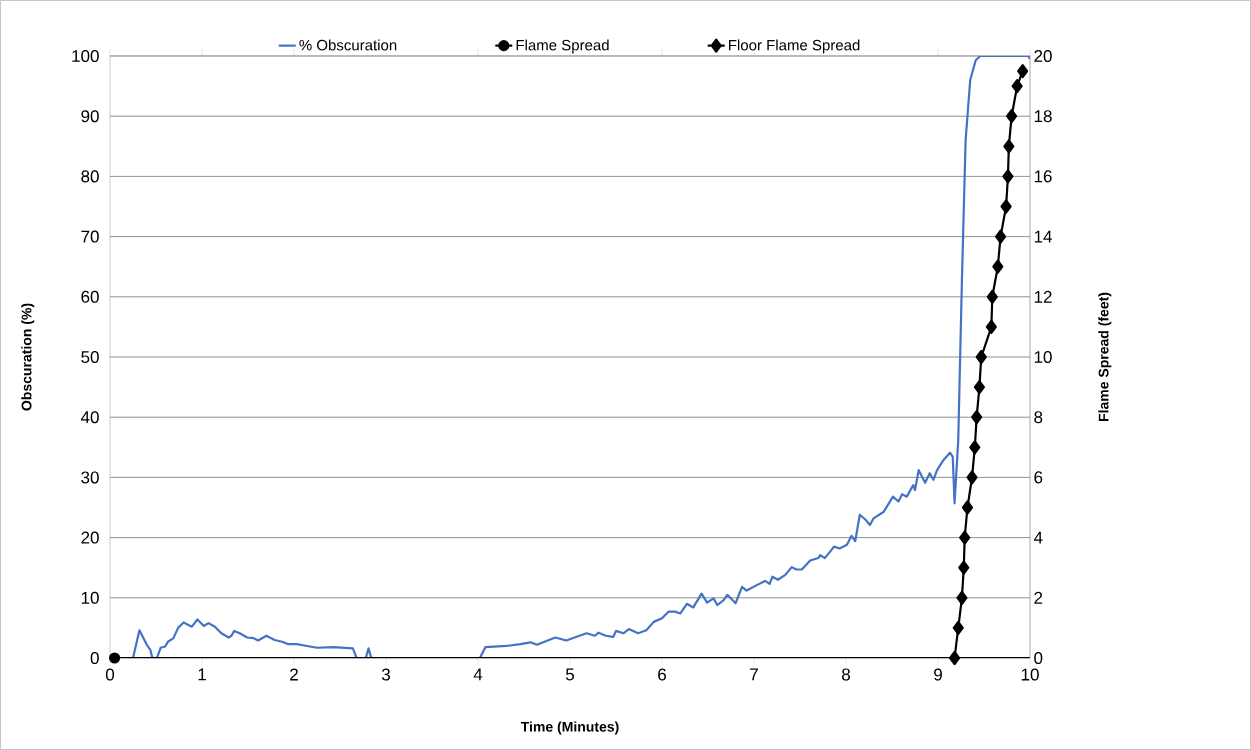 The height and width of the screenshot is (750, 1251). Describe the element at coordinates (90, 296) in the screenshot. I see `y-tick-label: 60` at that location.